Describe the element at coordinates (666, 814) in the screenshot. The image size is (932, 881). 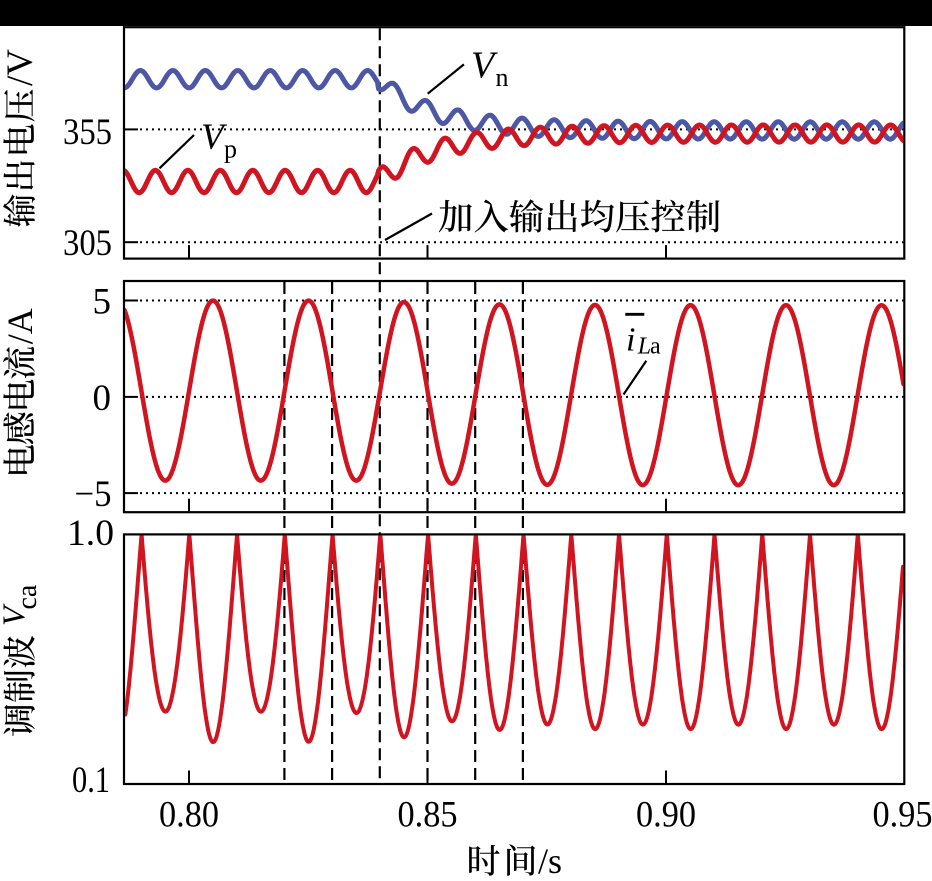
I see `svg-text: 0.90` at that location.